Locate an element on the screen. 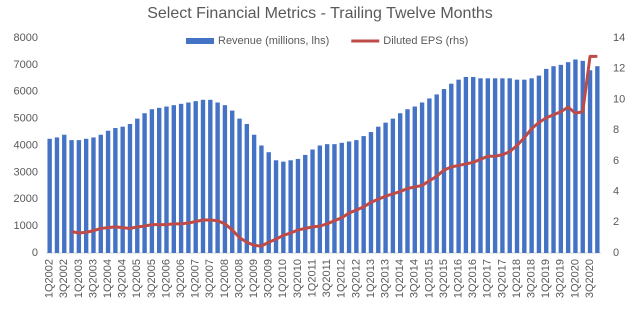 This screenshot has height=316, width=640. legend-label: Revenue (millions, lhs) is located at coordinates (273, 41).